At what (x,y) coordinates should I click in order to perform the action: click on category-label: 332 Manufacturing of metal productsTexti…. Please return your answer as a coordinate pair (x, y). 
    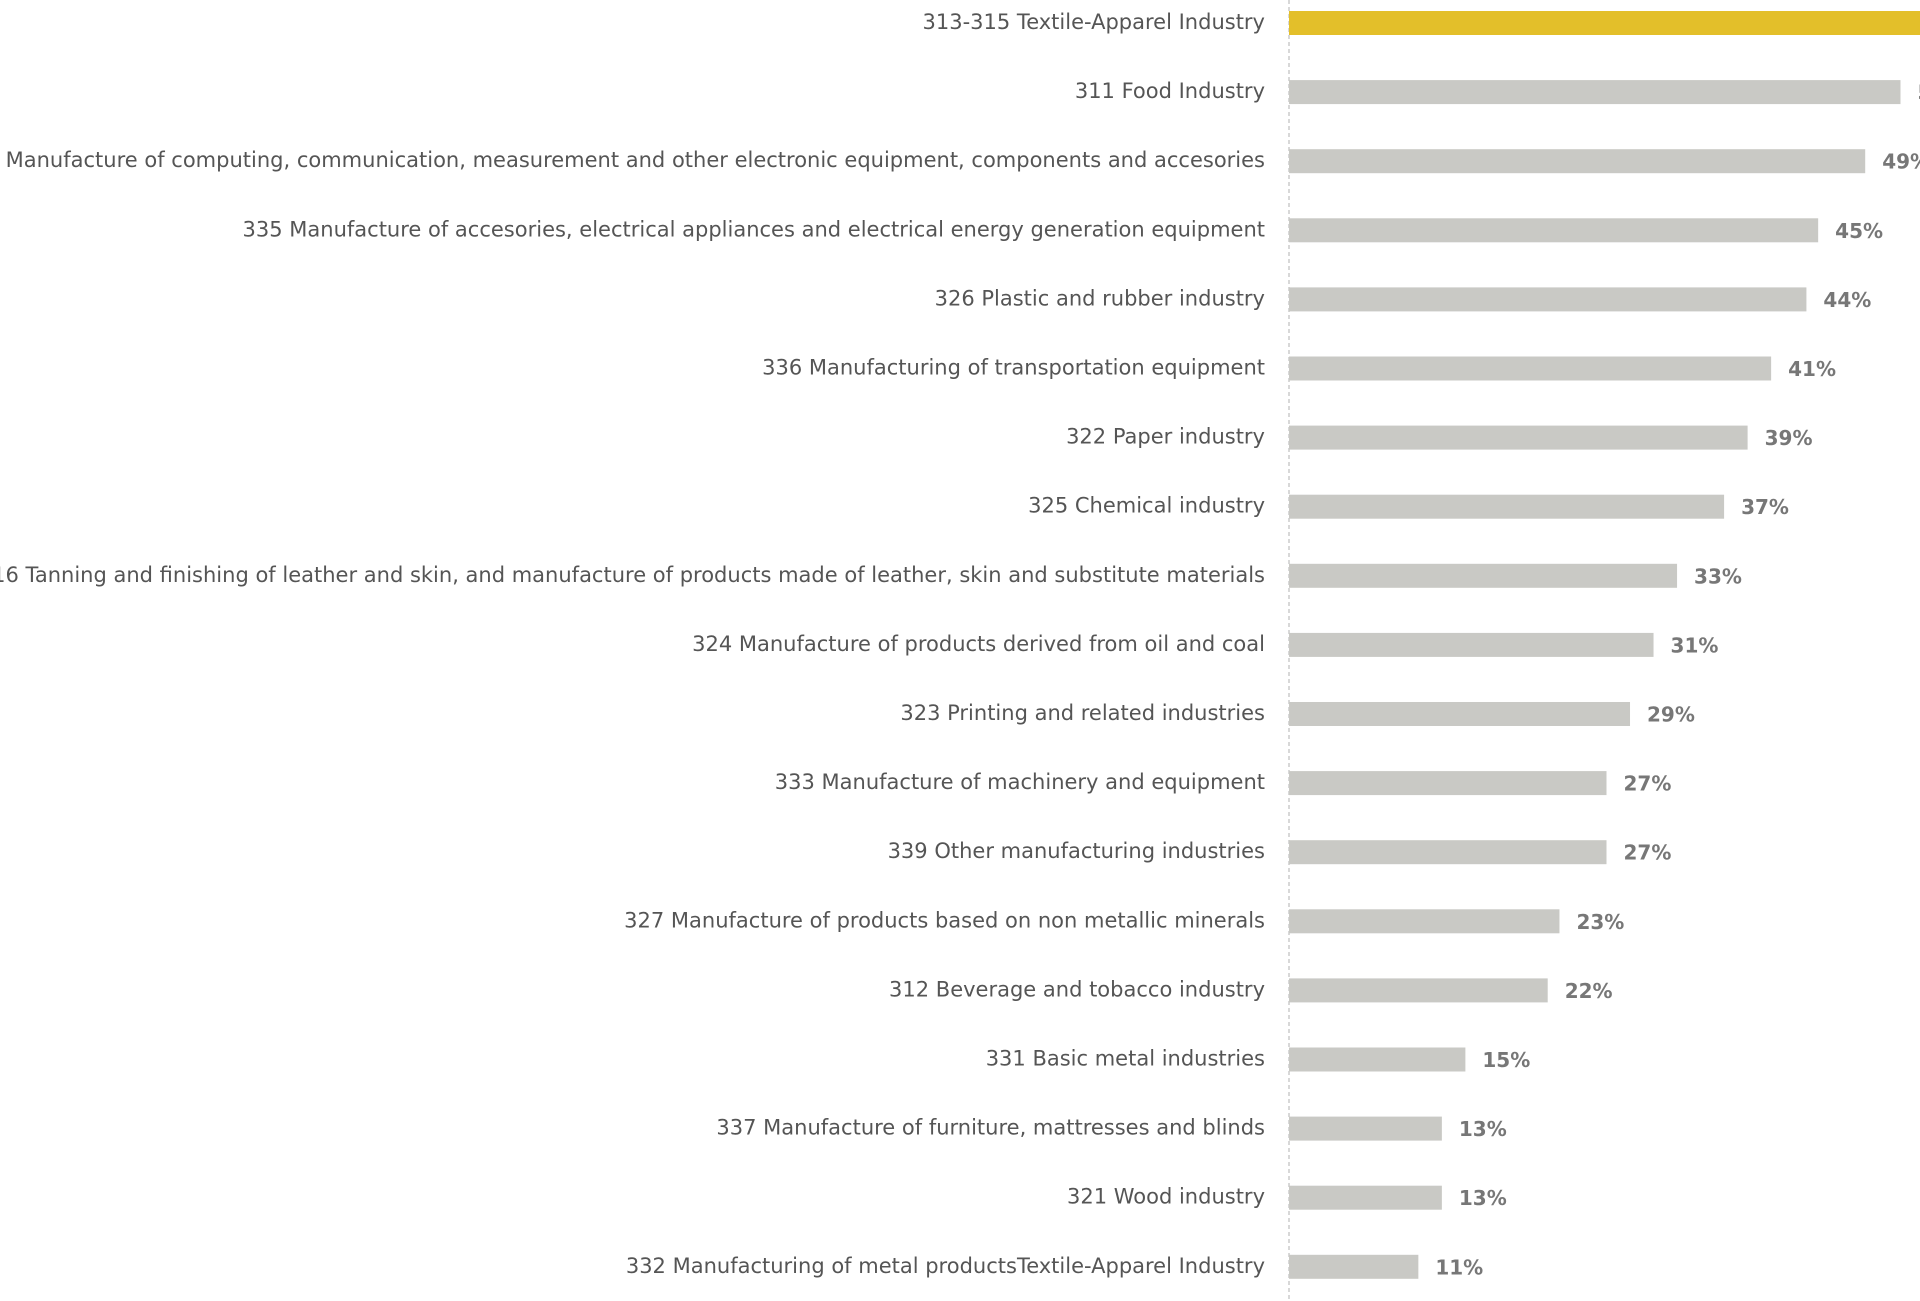
    Looking at the image, I should click on (945, 1266).